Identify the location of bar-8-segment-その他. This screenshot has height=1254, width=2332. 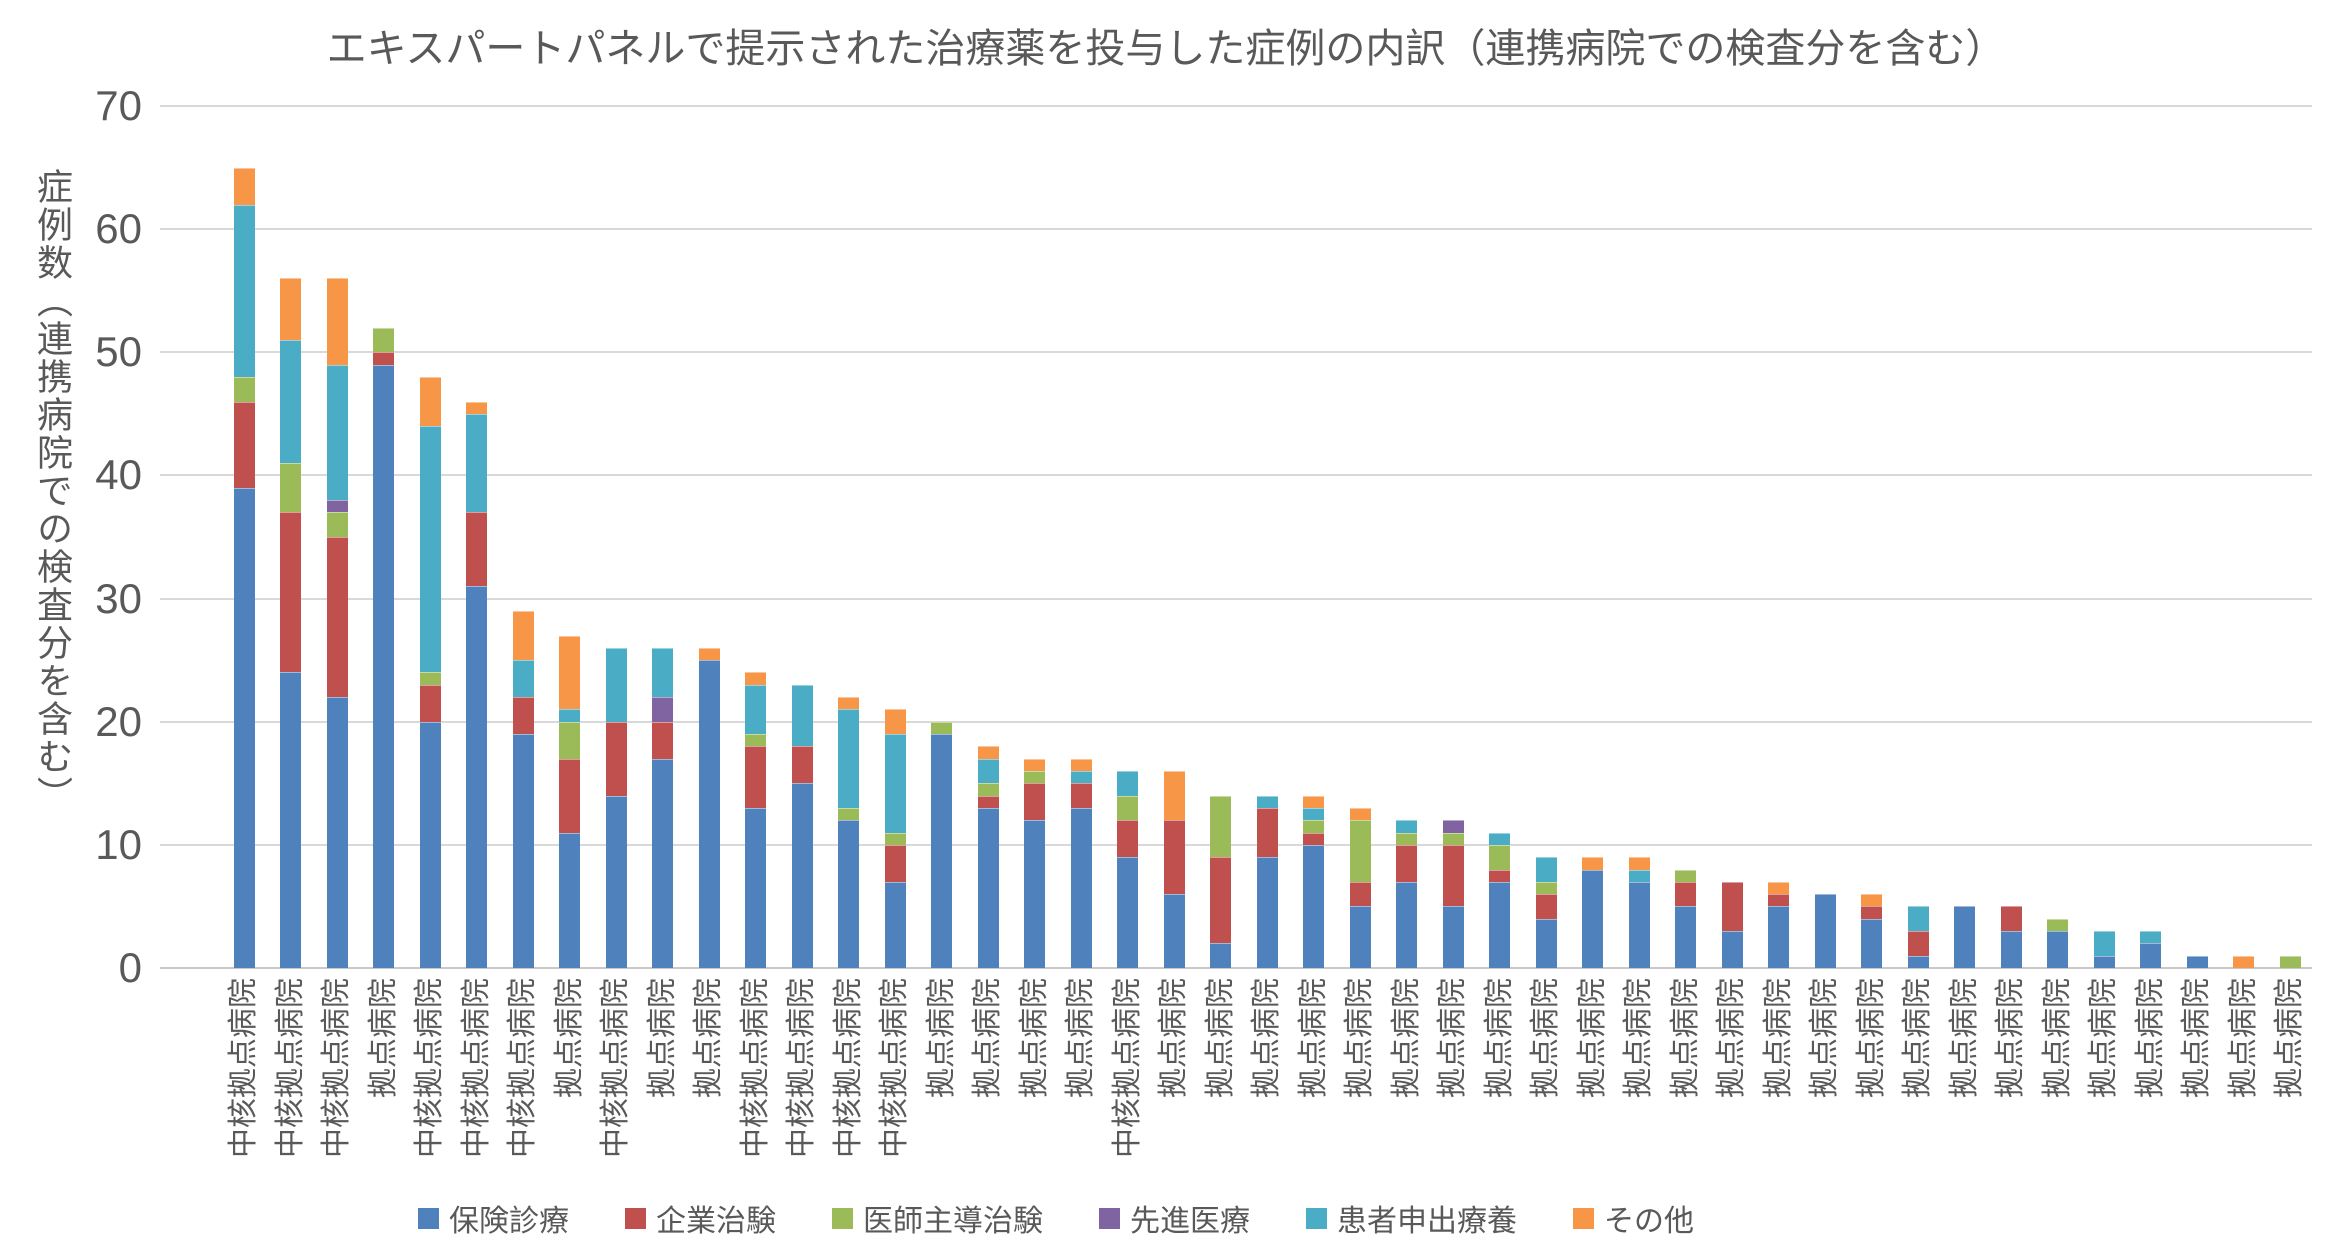
(570, 672).